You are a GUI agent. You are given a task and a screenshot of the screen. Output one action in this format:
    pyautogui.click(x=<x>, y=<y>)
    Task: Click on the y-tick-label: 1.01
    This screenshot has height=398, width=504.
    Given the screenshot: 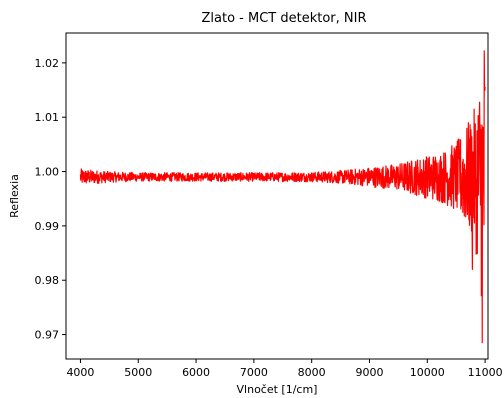 What is the action you would take?
    pyautogui.click(x=47, y=117)
    